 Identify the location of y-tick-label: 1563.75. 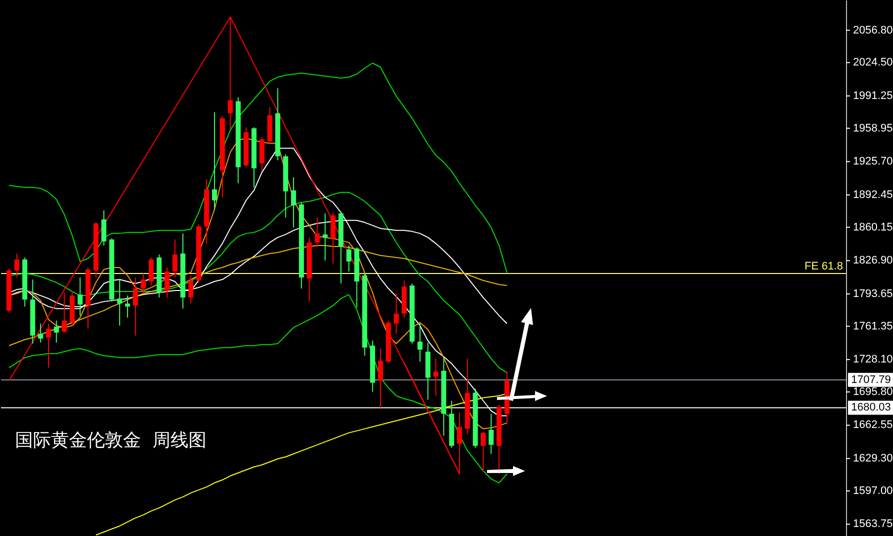
(873, 524).